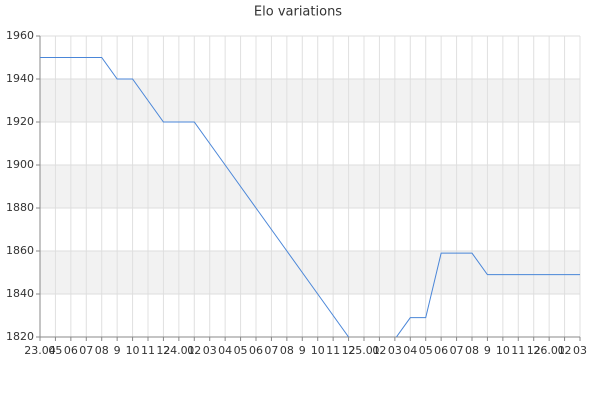 The height and width of the screenshot is (404, 600). Describe the element at coordinates (20, 336) in the screenshot. I see `y-tick-label: 1820` at that location.